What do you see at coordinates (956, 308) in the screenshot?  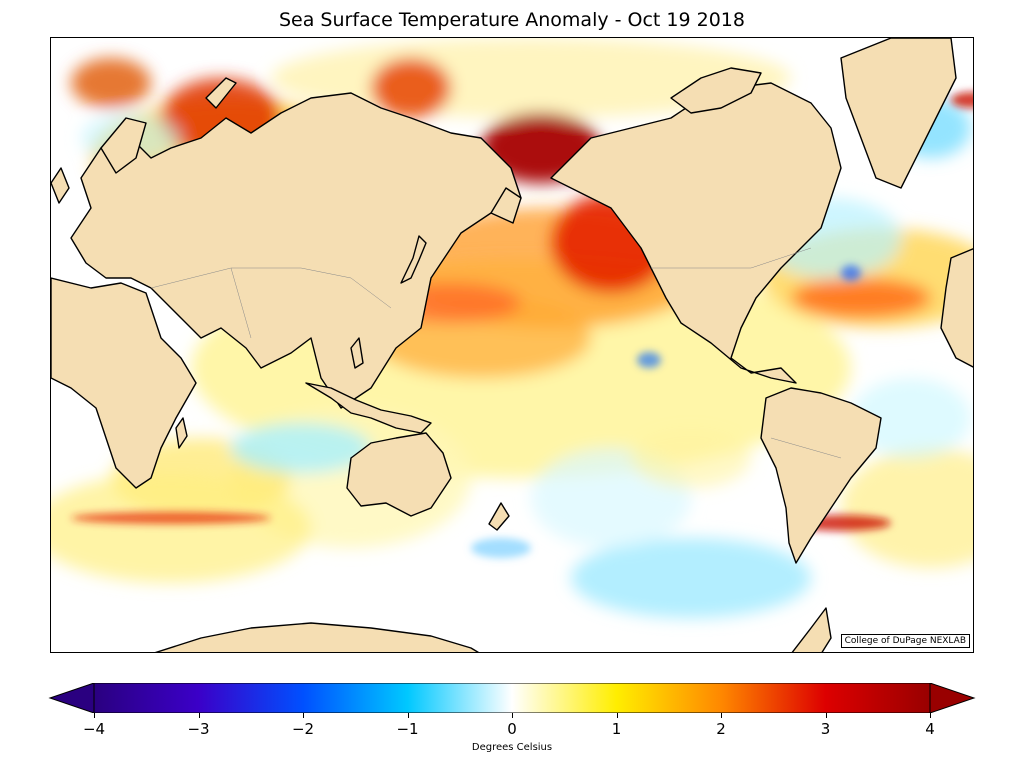 I see `europe-west` at bounding box center [956, 308].